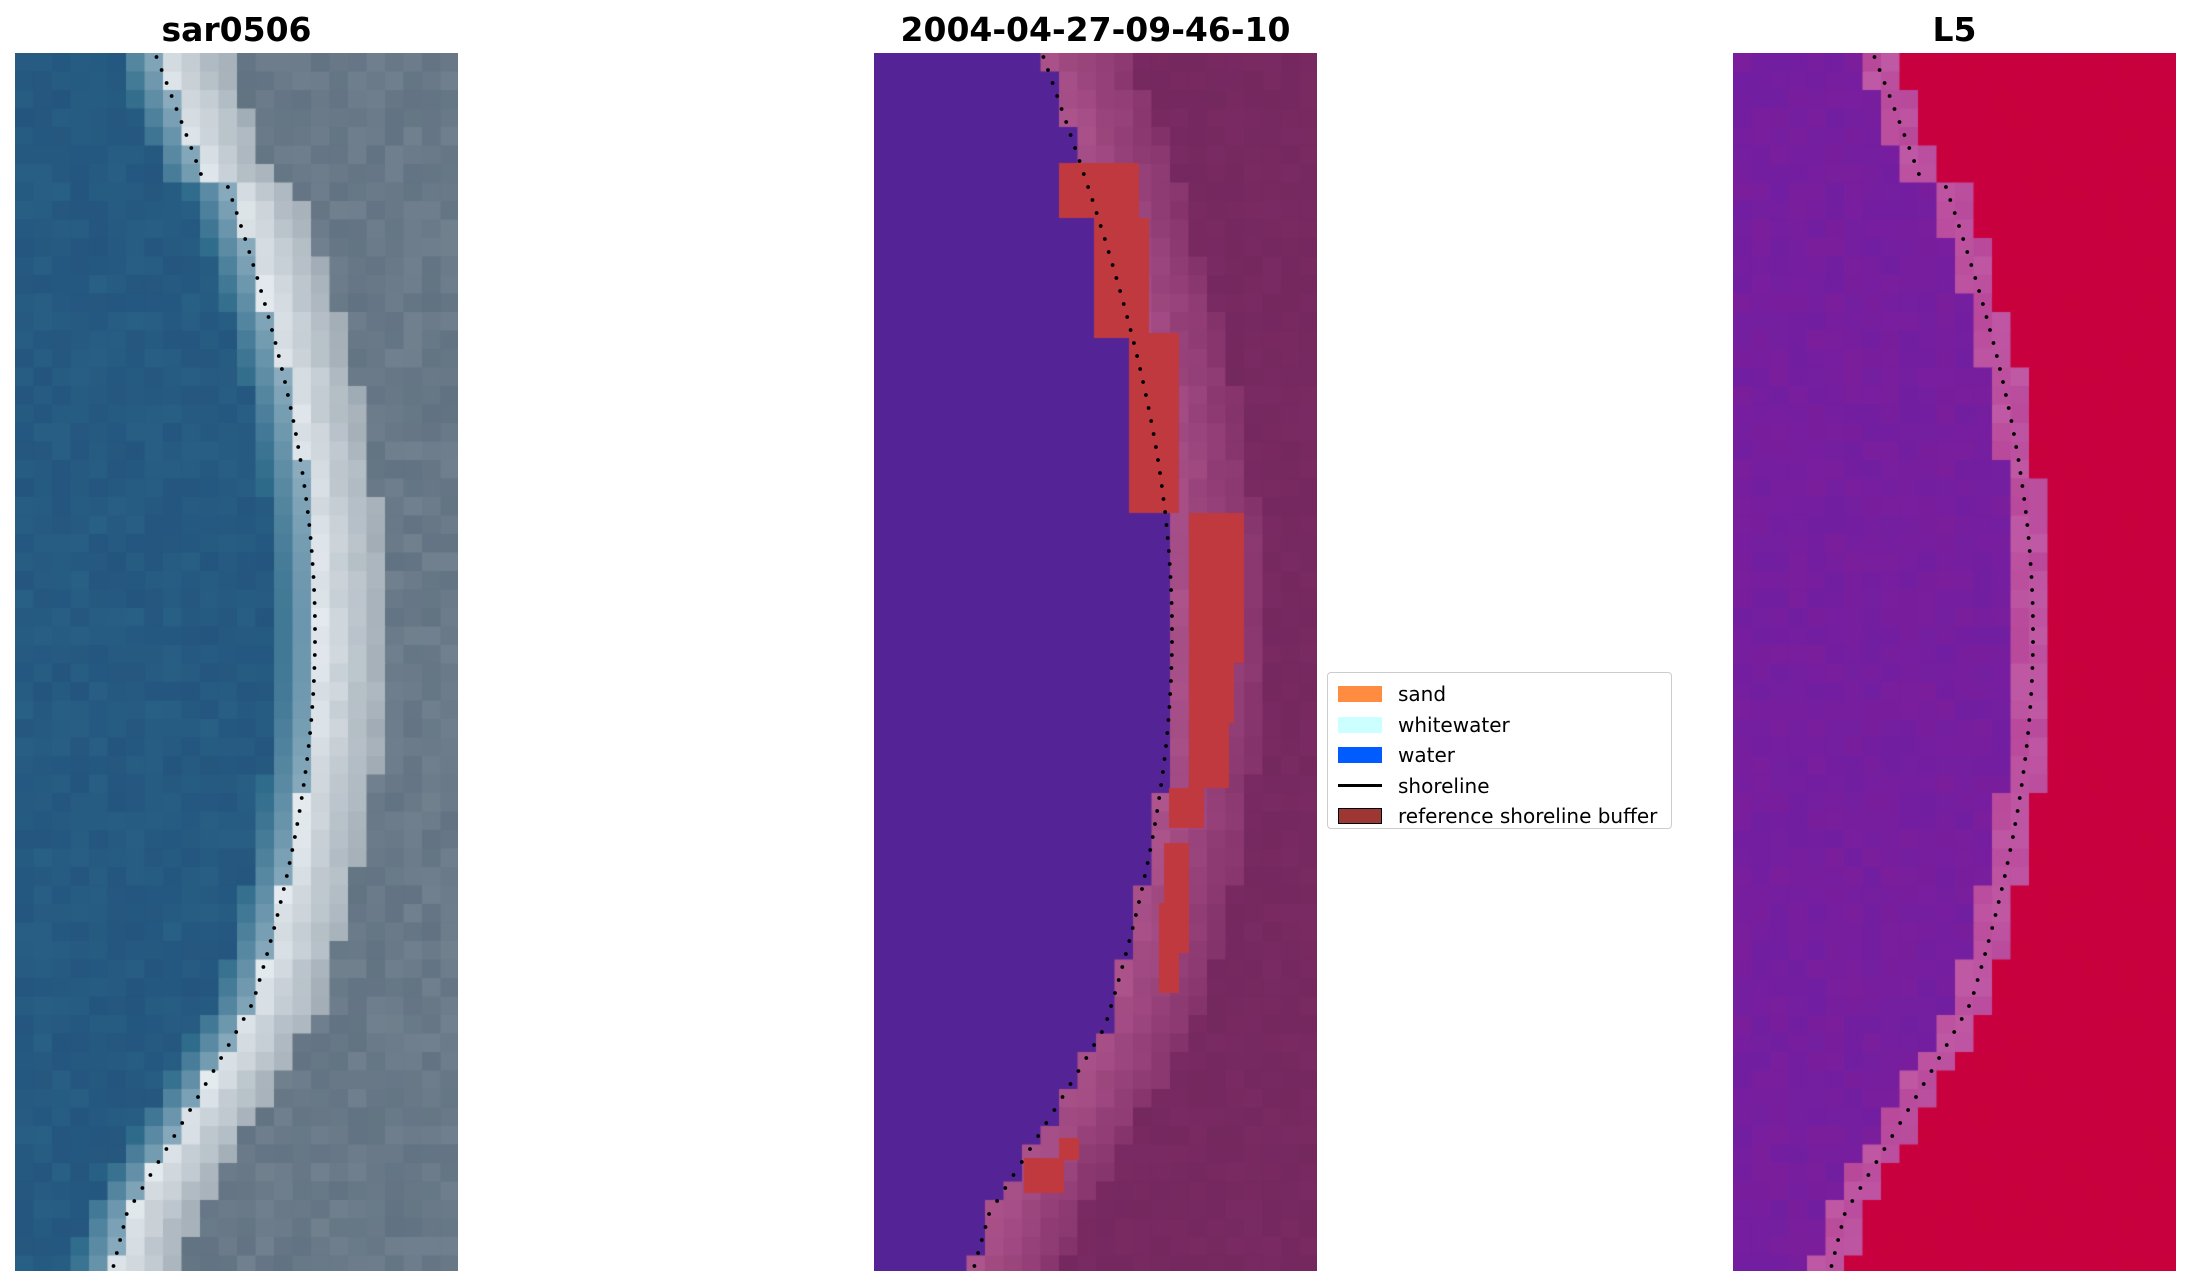  What do you see at coordinates (1422, 694) in the screenshot?
I see `legend-label: sand` at bounding box center [1422, 694].